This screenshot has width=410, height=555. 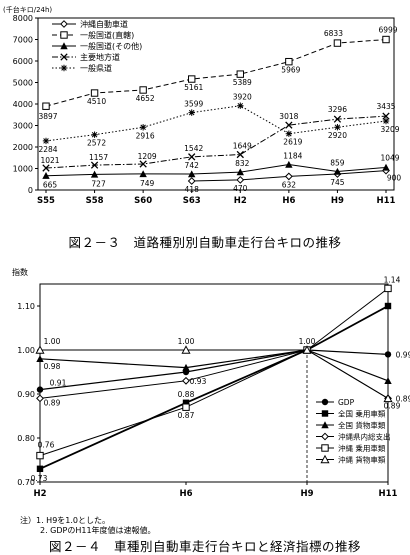 What do you see at coordinates (50, 185) in the screenshot?
I see `chart1-data-label: 665` at bounding box center [50, 185].